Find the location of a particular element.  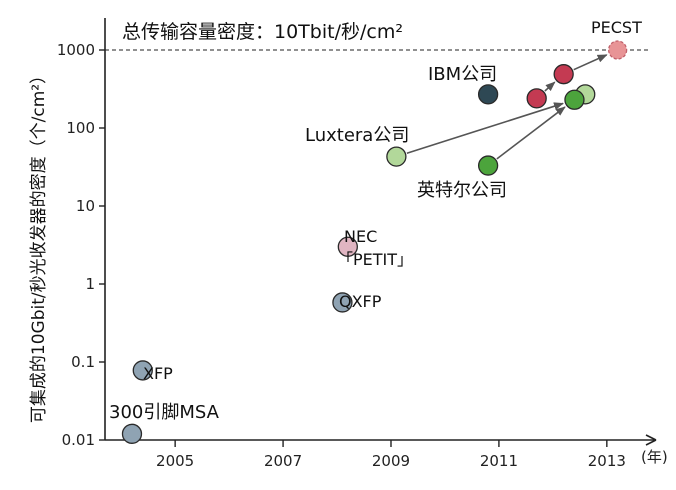

label-nec: NEC is located at coordinates (360, 236).